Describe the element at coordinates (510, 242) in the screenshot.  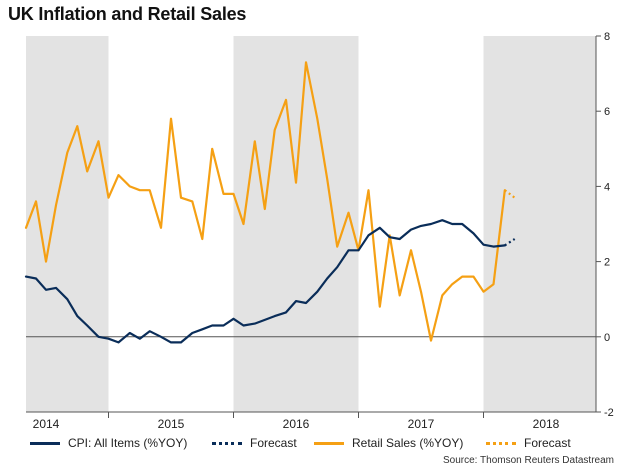
I see `cpi-forecast-line` at that location.